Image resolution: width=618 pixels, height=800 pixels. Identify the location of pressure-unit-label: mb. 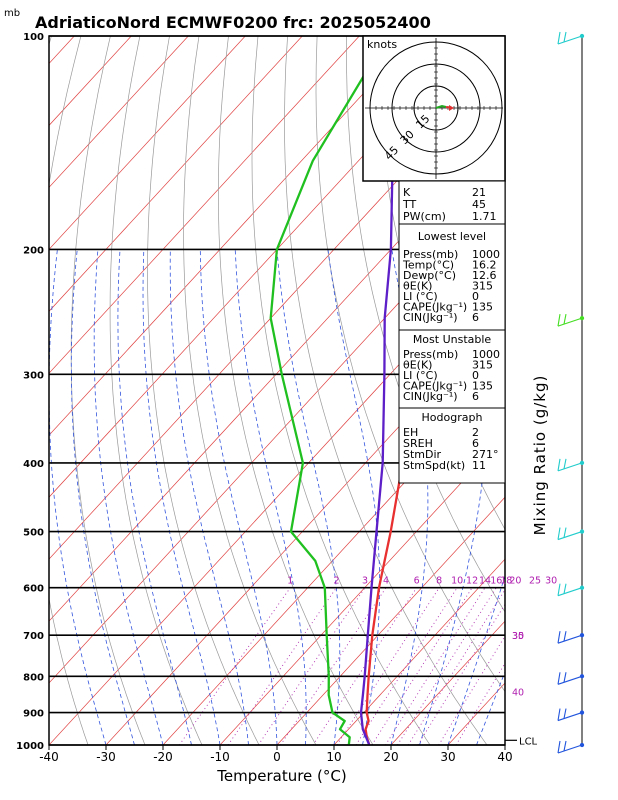
(12, 13).